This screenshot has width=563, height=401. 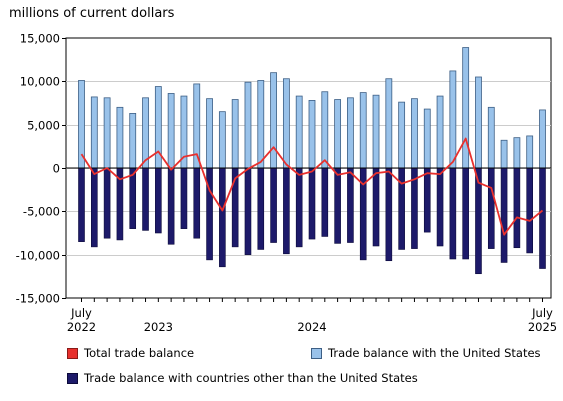 I want to click on legend-swatch-other, so click(x=72, y=378).